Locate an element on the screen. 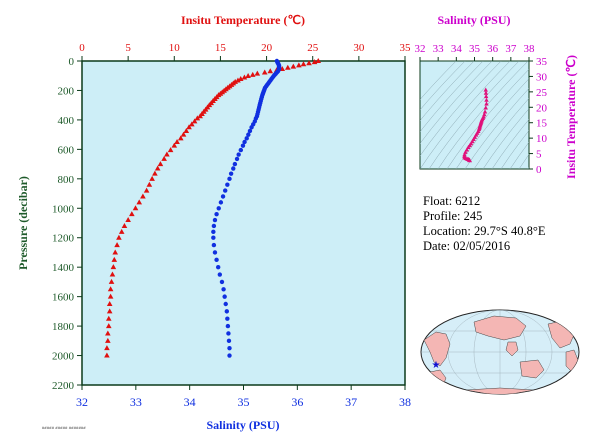  ts-temperature-tick-label: 30 is located at coordinates (542, 77).